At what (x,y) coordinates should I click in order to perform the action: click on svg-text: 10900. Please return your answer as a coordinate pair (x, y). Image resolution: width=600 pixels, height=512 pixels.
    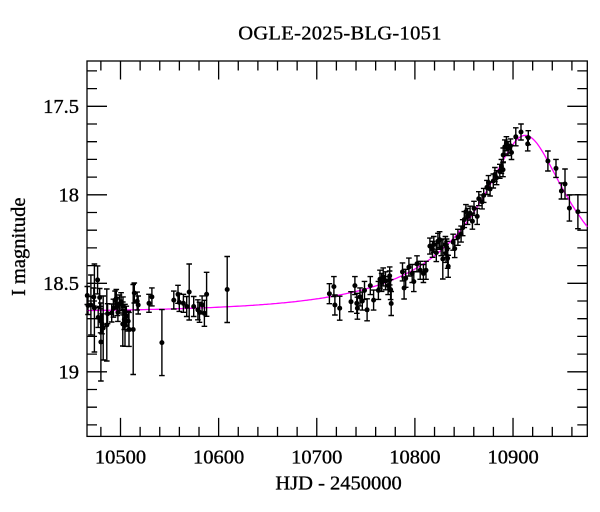
    Looking at the image, I should click on (512, 458).